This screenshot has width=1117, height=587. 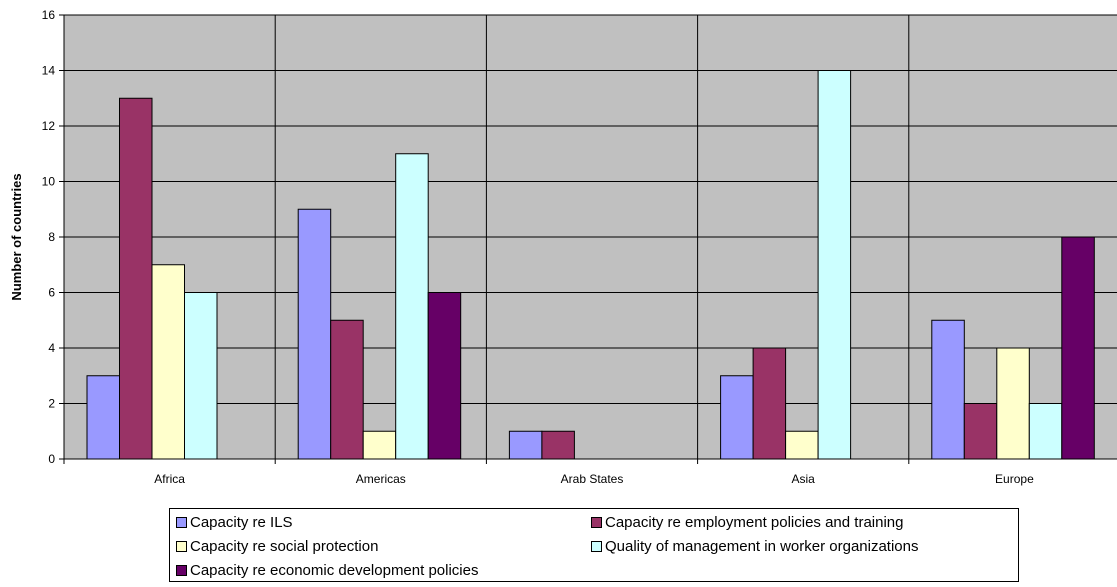 I want to click on legend-item: Capacity re social protection, so click(x=277, y=546).